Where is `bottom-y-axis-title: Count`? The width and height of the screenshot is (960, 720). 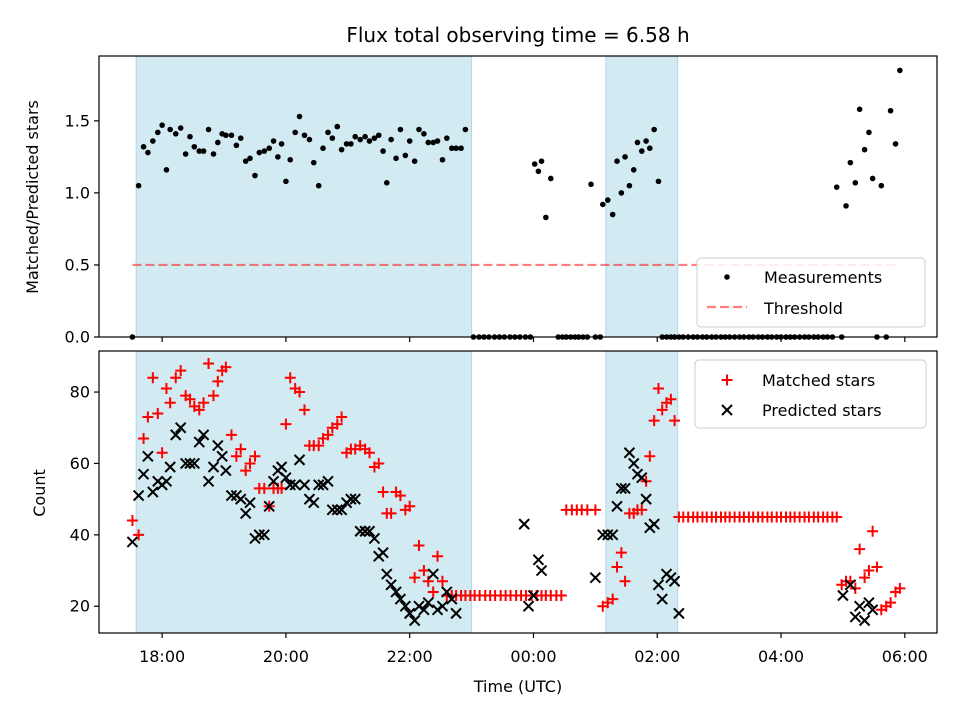 bottom-y-axis-title: Count is located at coordinates (39, 493).